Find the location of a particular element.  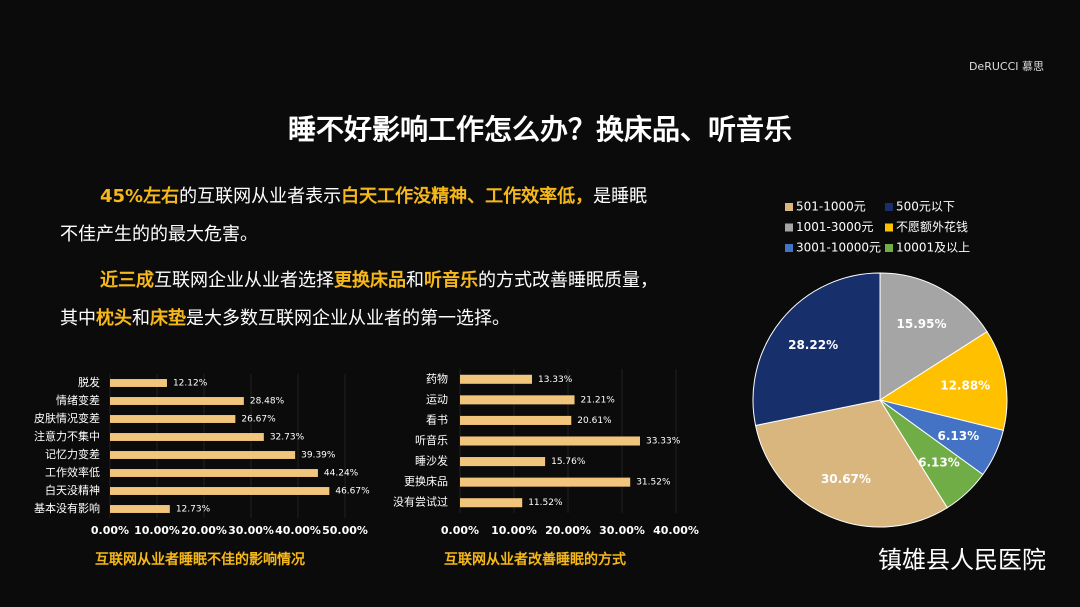

data-label: 12.73% is located at coordinates (193, 510).